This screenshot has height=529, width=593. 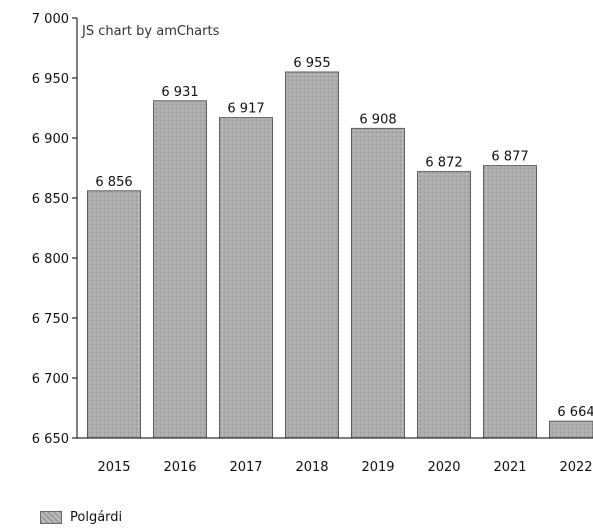 What do you see at coordinates (311, 467) in the screenshot?
I see `x-tick-label-2018: 2018` at bounding box center [311, 467].